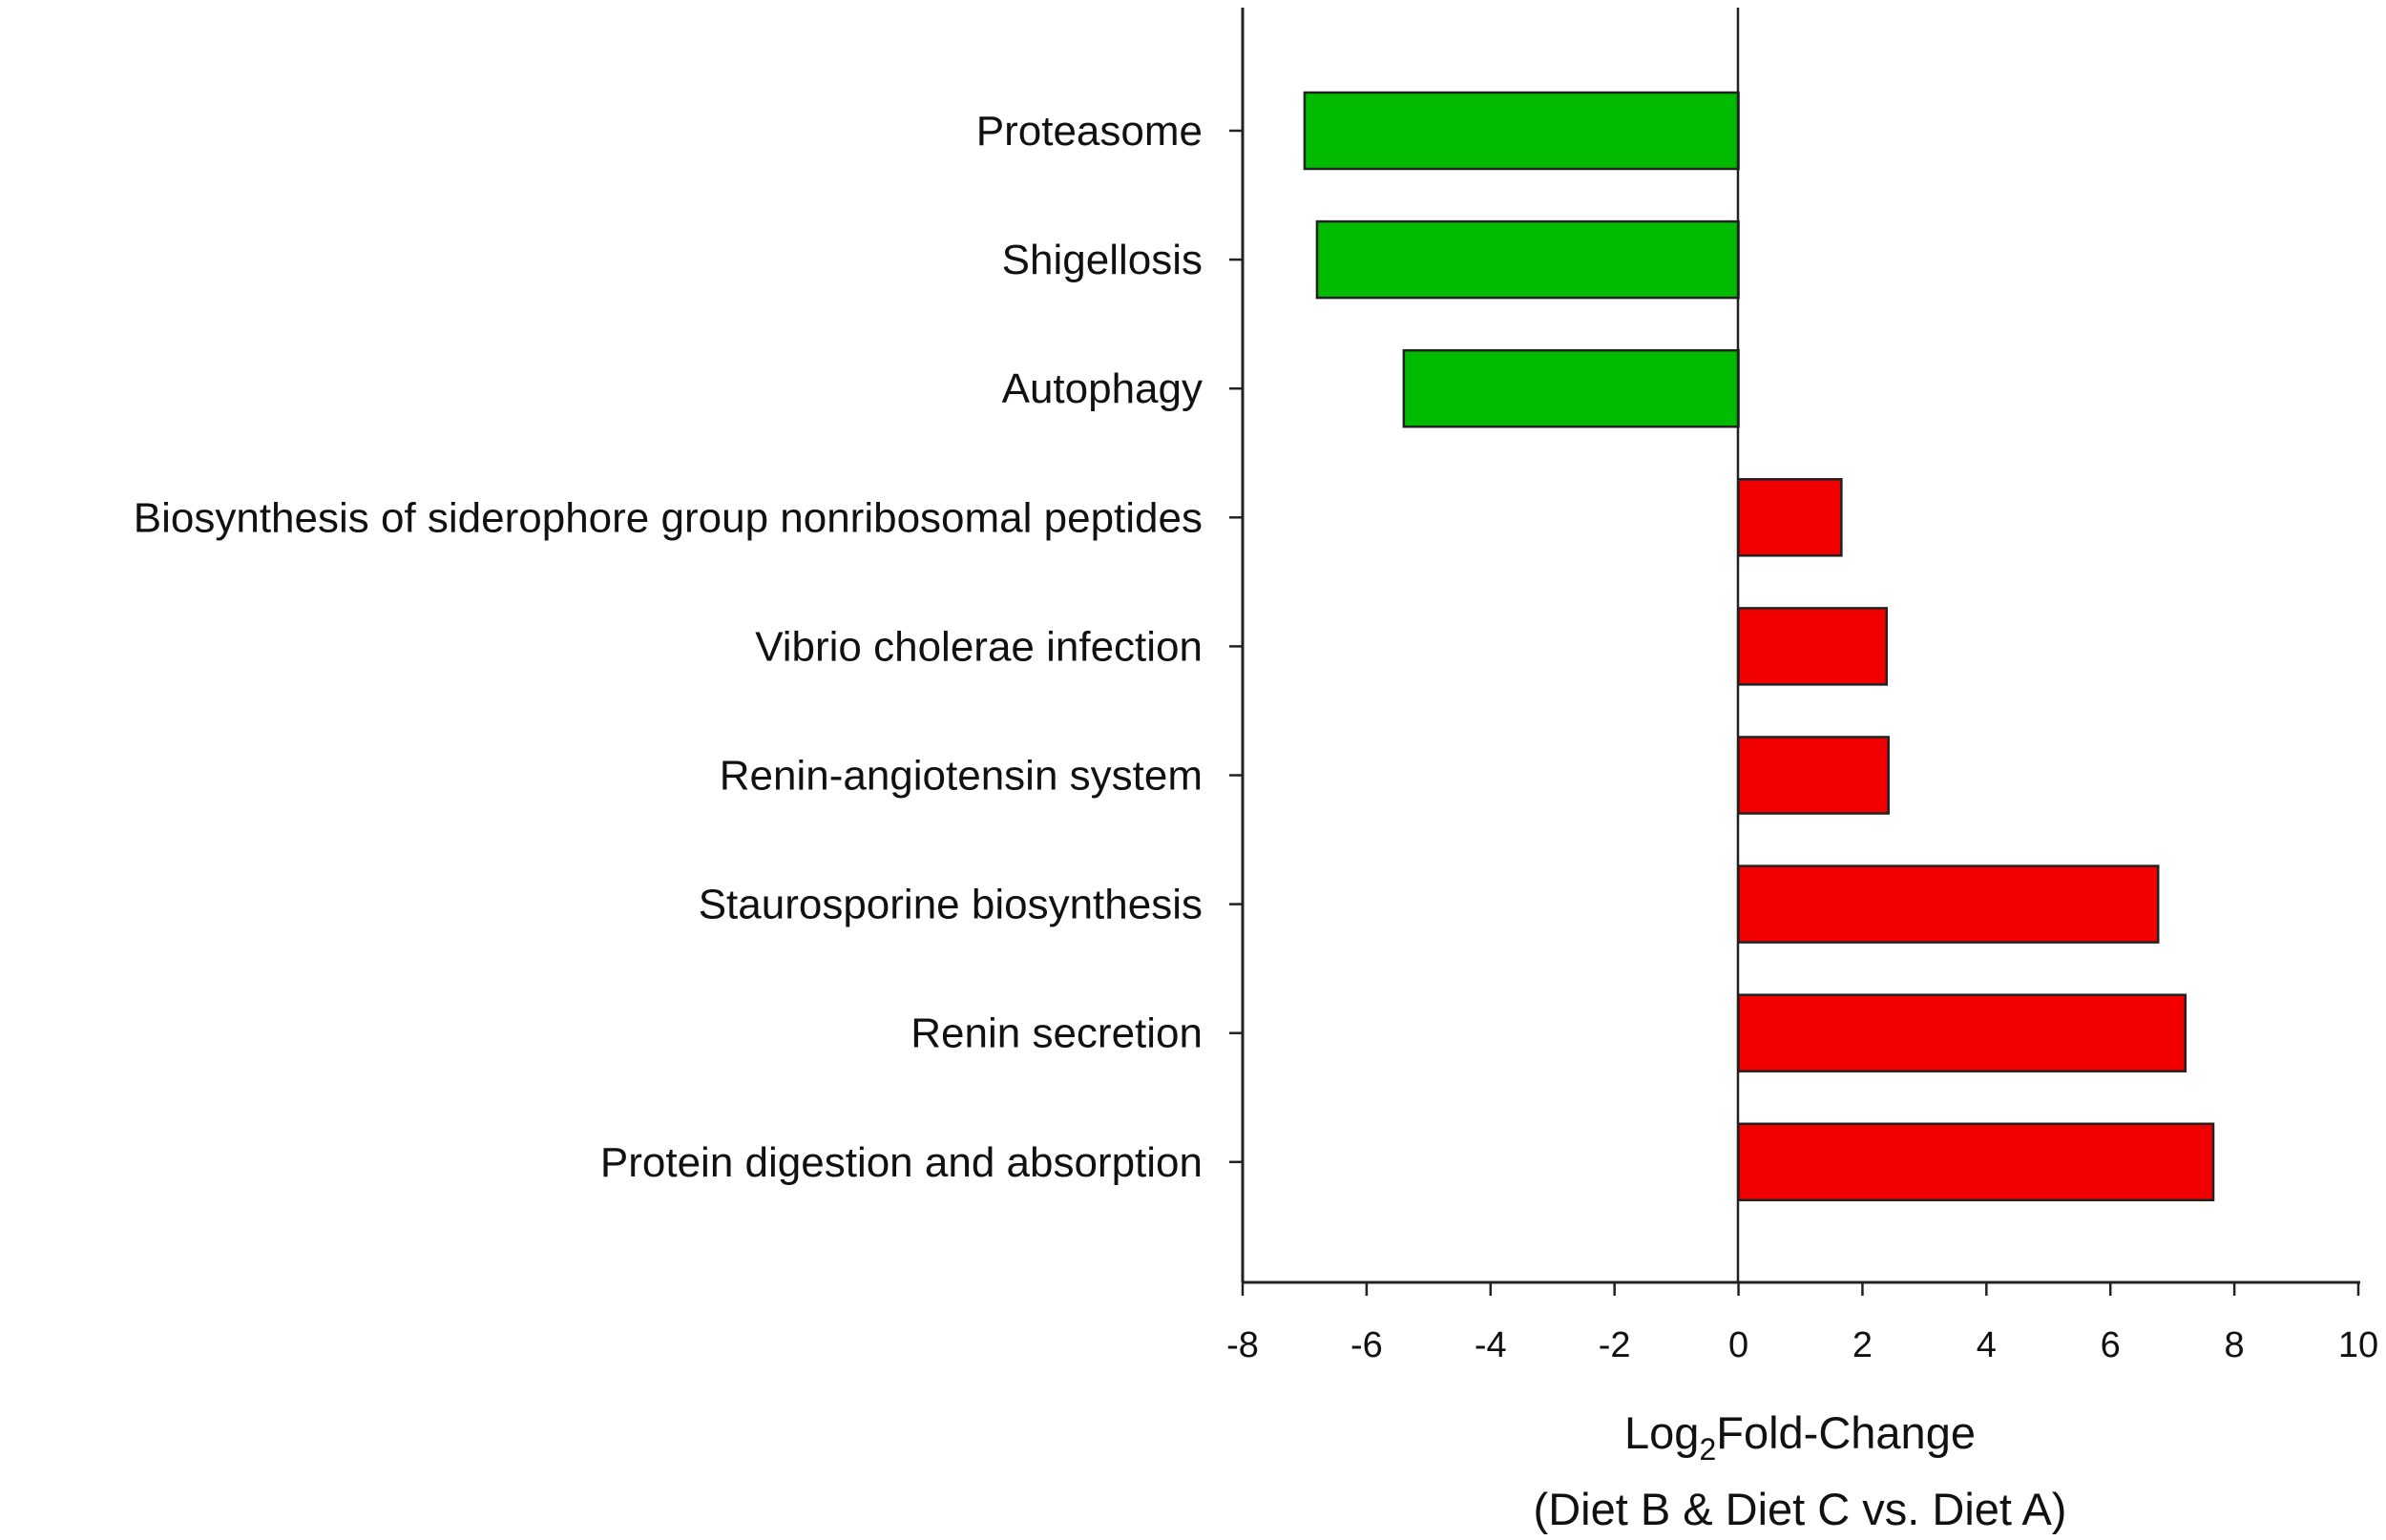 The height and width of the screenshot is (1540, 2386). Describe the element at coordinates (1800, 1437) in the screenshot. I see `x-axis-label: Log2Fold-Change` at that location.